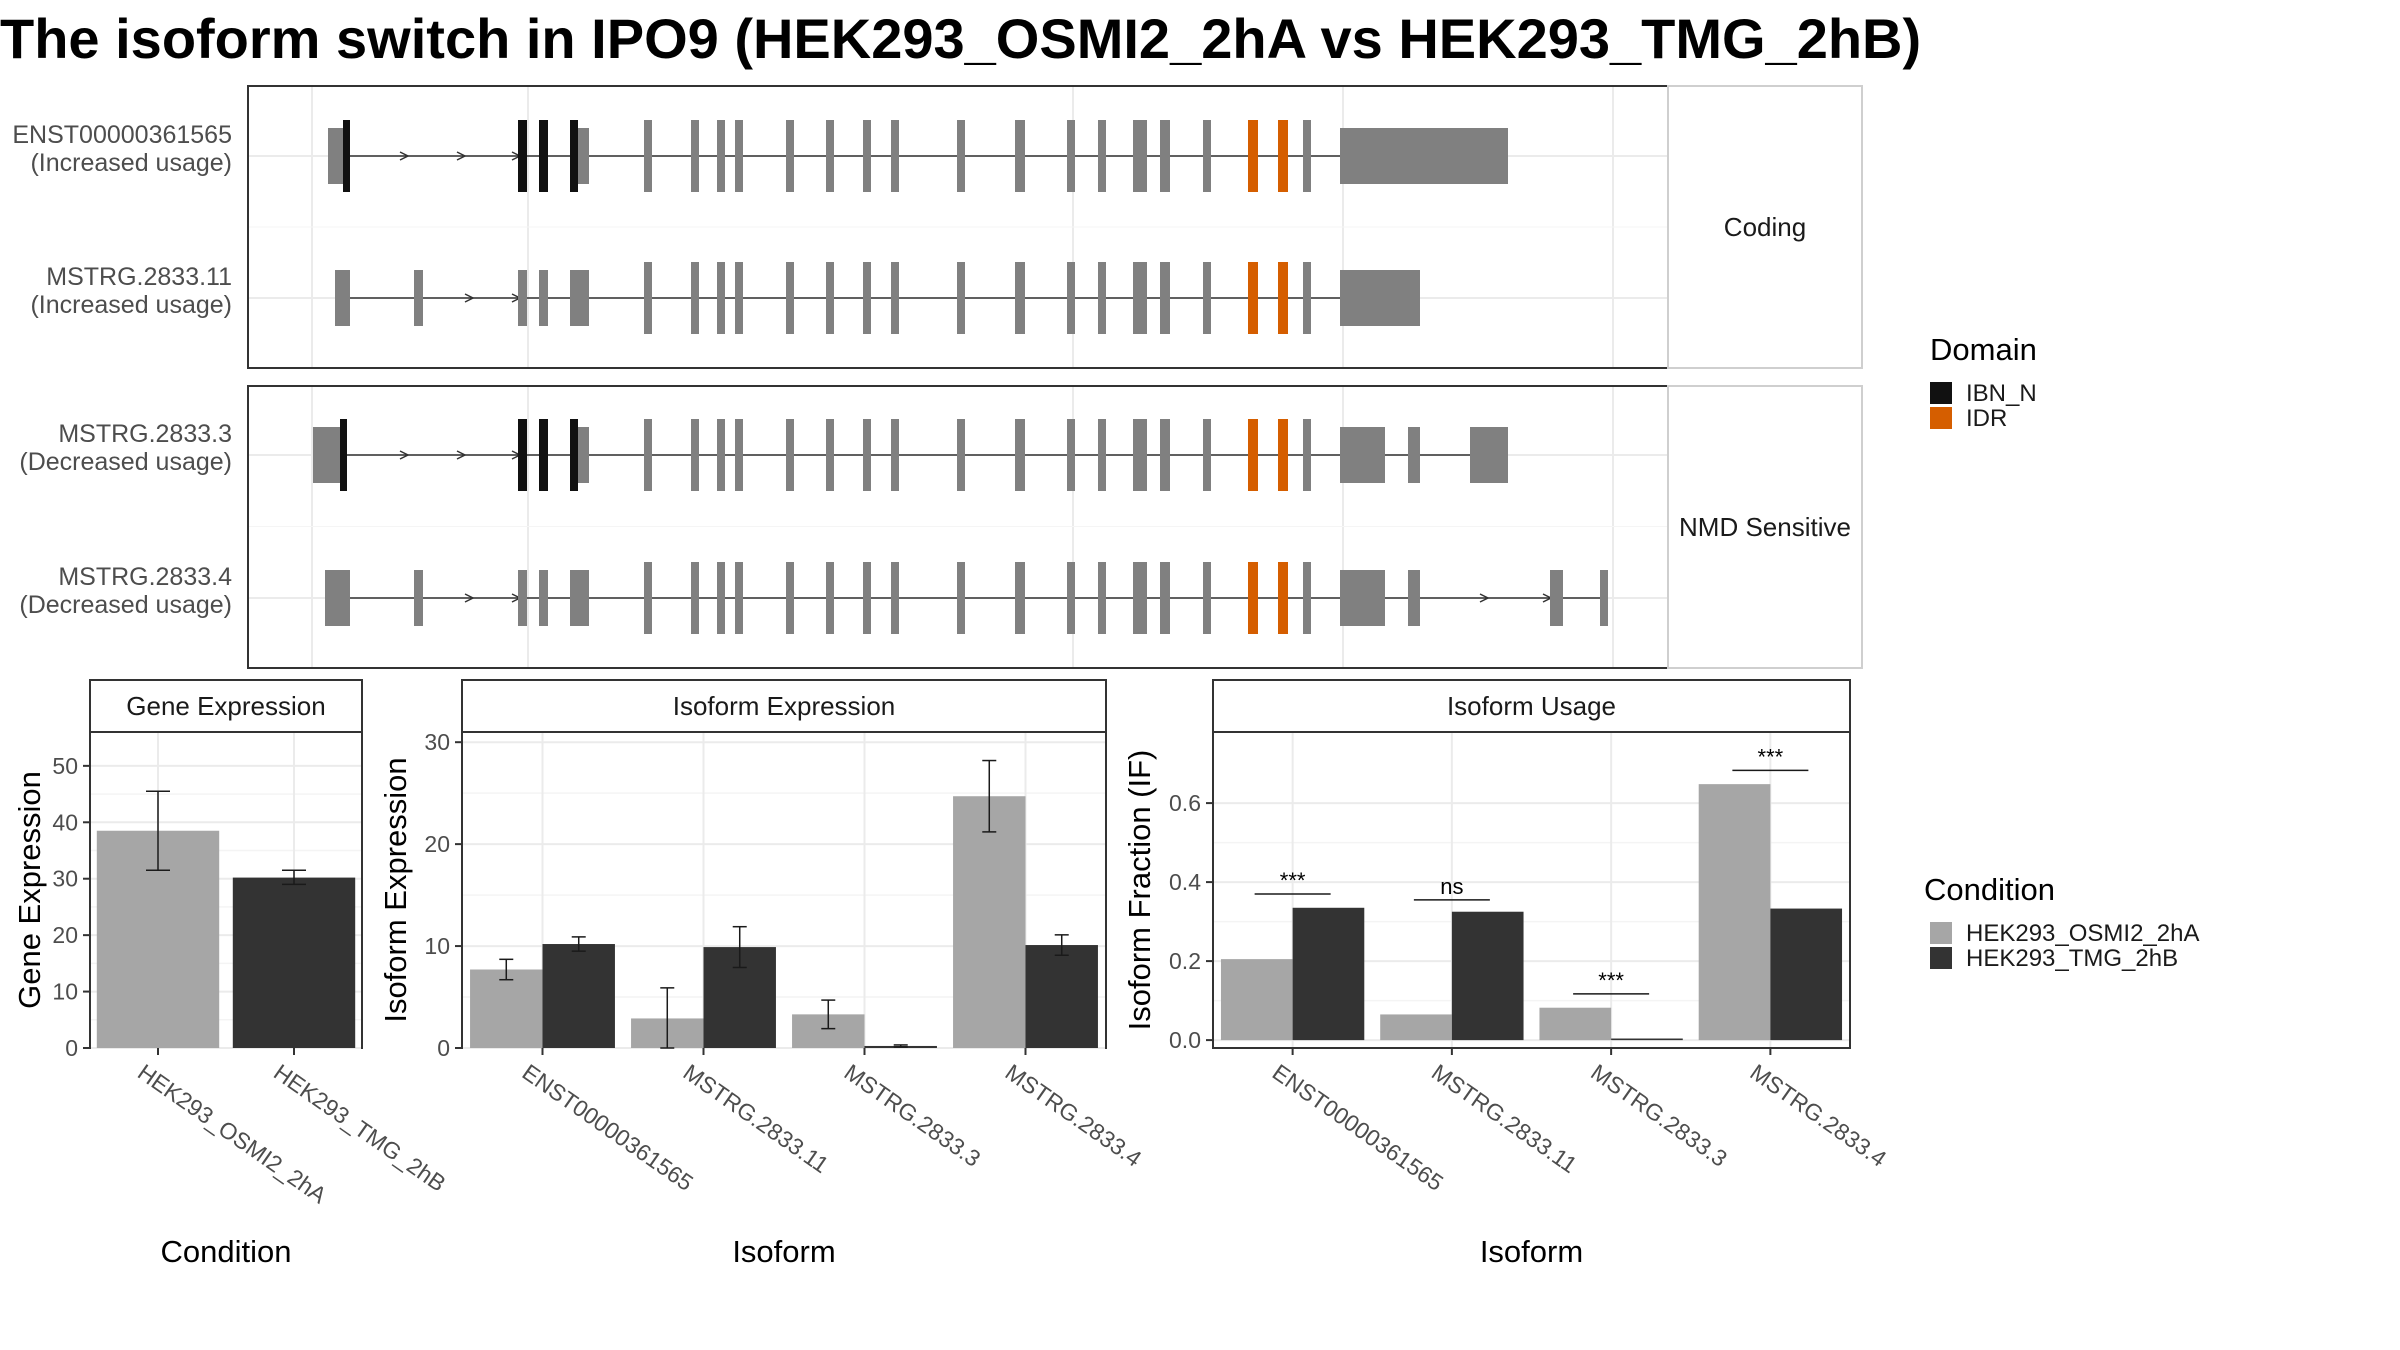 The width and height of the screenshot is (2400, 1350). Describe the element at coordinates (784, 706) in the screenshot. I see `bar-panel-title: Isoform Expression` at that location.